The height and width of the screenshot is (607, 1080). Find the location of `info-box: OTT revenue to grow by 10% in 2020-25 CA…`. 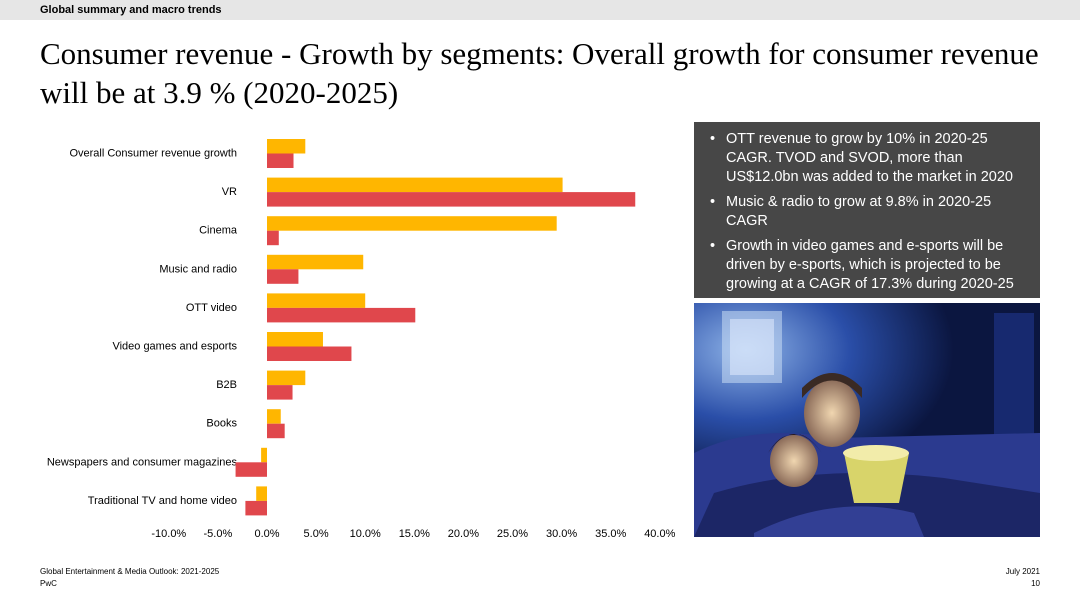

info-box: OTT revenue to grow by 10% in 2020-25 CA… is located at coordinates (867, 210).